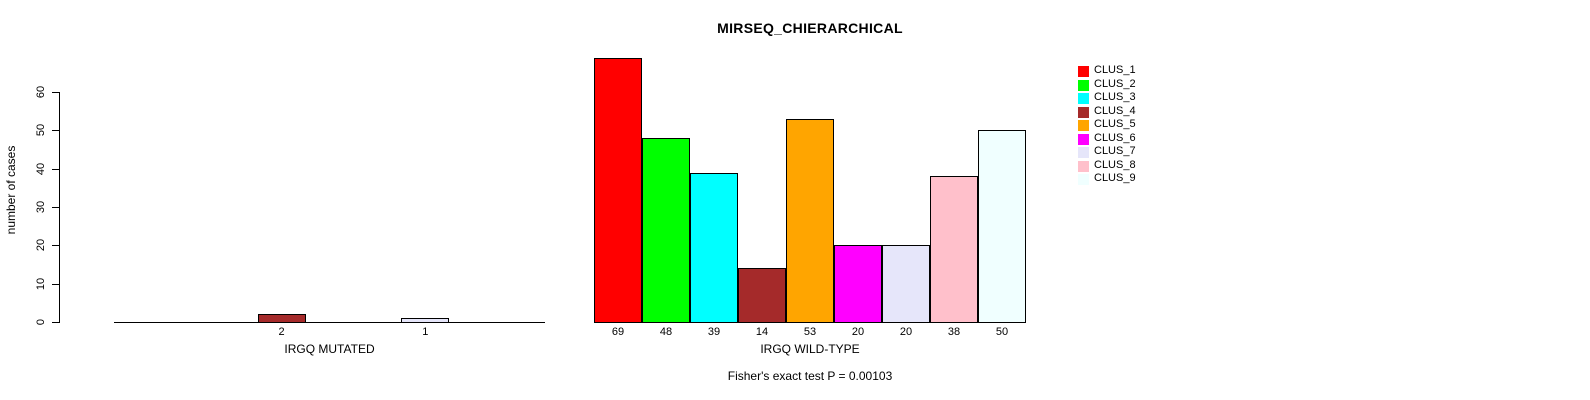  What do you see at coordinates (425, 320) in the screenshot?
I see `bar-clus-7-mutated` at bounding box center [425, 320].